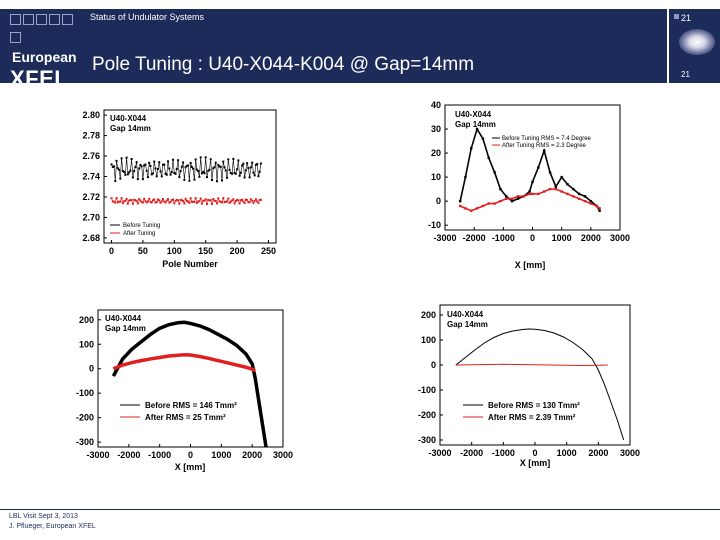 The width and height of the screenshot is (720, 540). I want to click on slide-title: Pole Tuning : U40-X044-K004 @ Gap=14mm, so click(283, 64).